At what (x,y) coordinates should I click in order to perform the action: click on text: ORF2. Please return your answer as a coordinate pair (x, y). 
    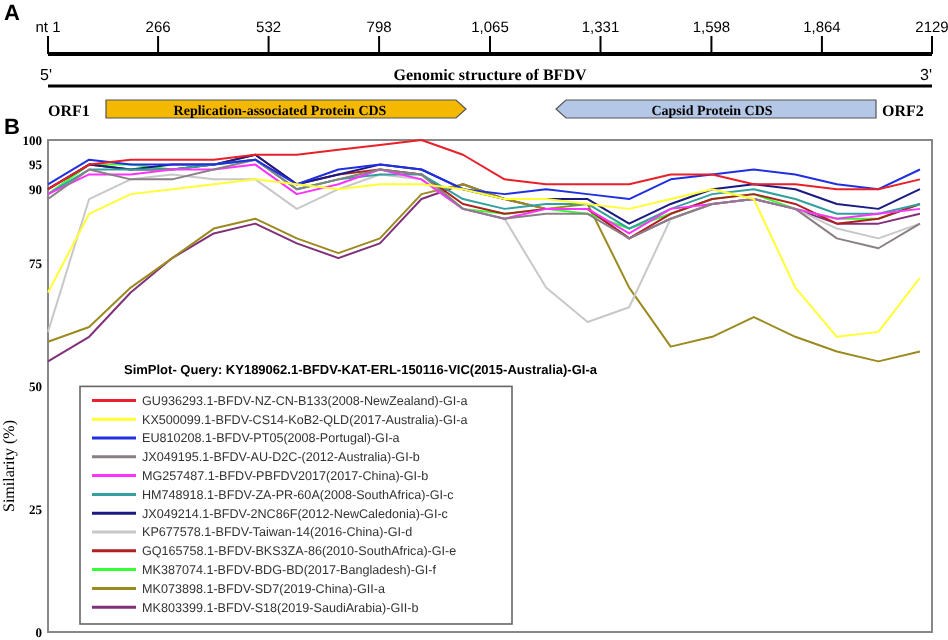
    Looking at the image, I should click on (903, 111).